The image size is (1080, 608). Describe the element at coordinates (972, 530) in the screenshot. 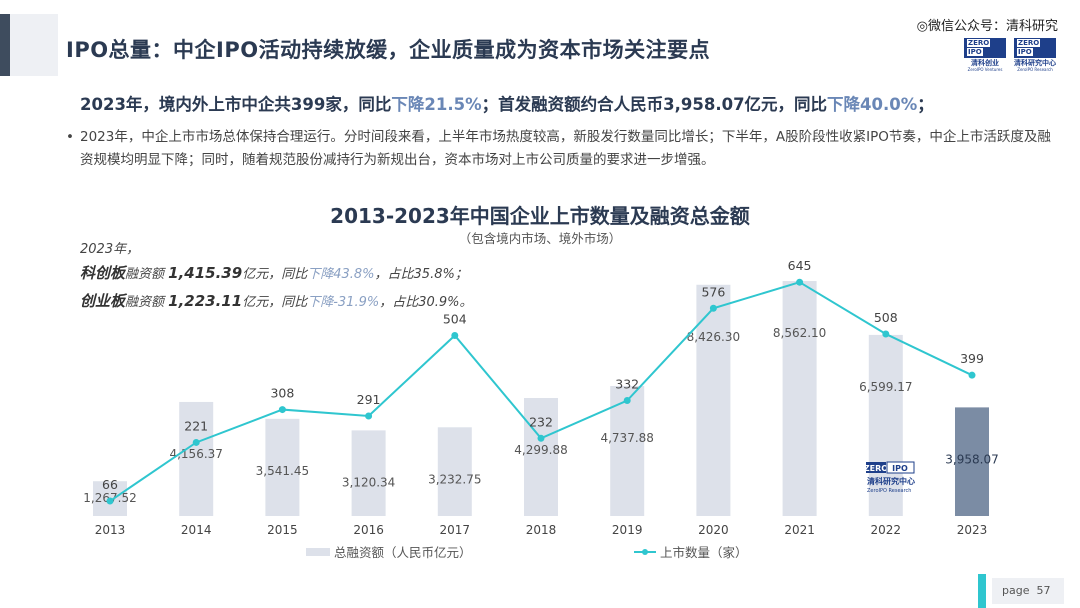

I see `x-tick-label: 2023` at that location.